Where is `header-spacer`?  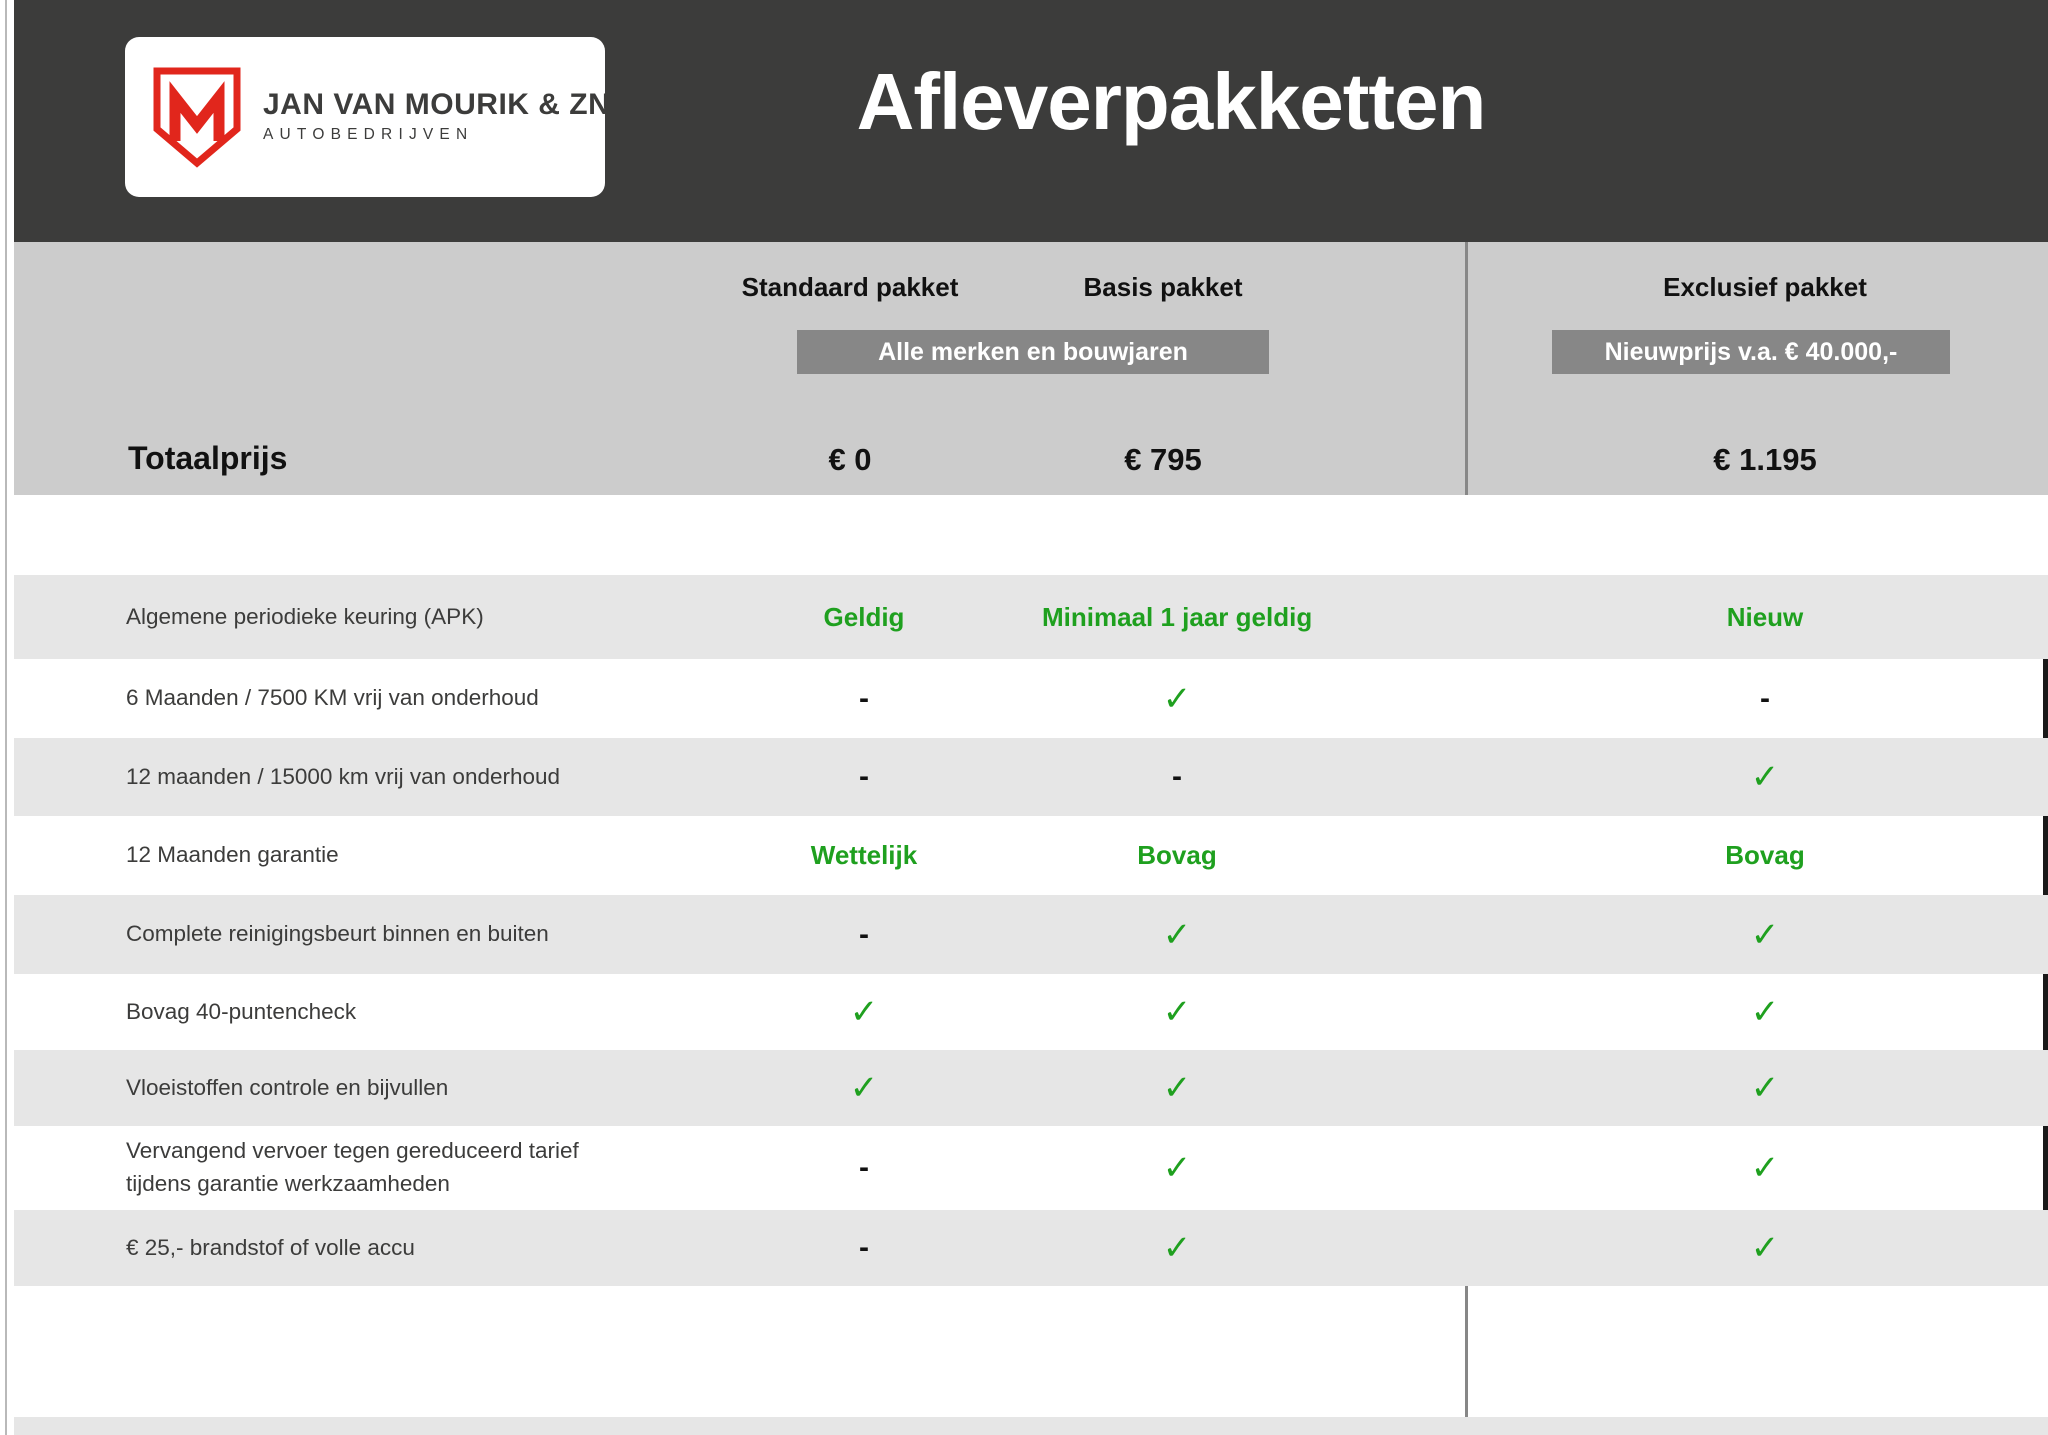
header-spacer is located at coordinates (1031, 535).